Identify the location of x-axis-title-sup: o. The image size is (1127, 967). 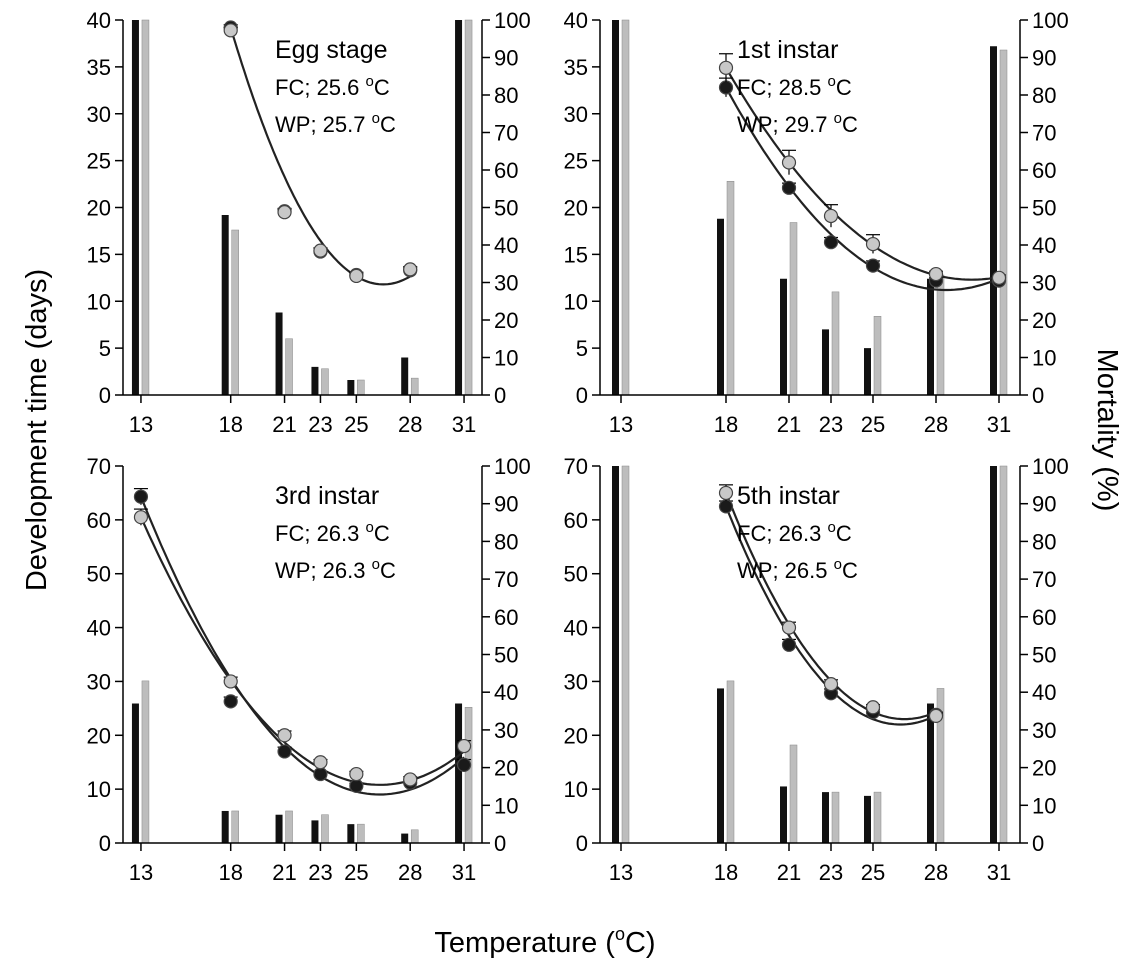
(620, 934).